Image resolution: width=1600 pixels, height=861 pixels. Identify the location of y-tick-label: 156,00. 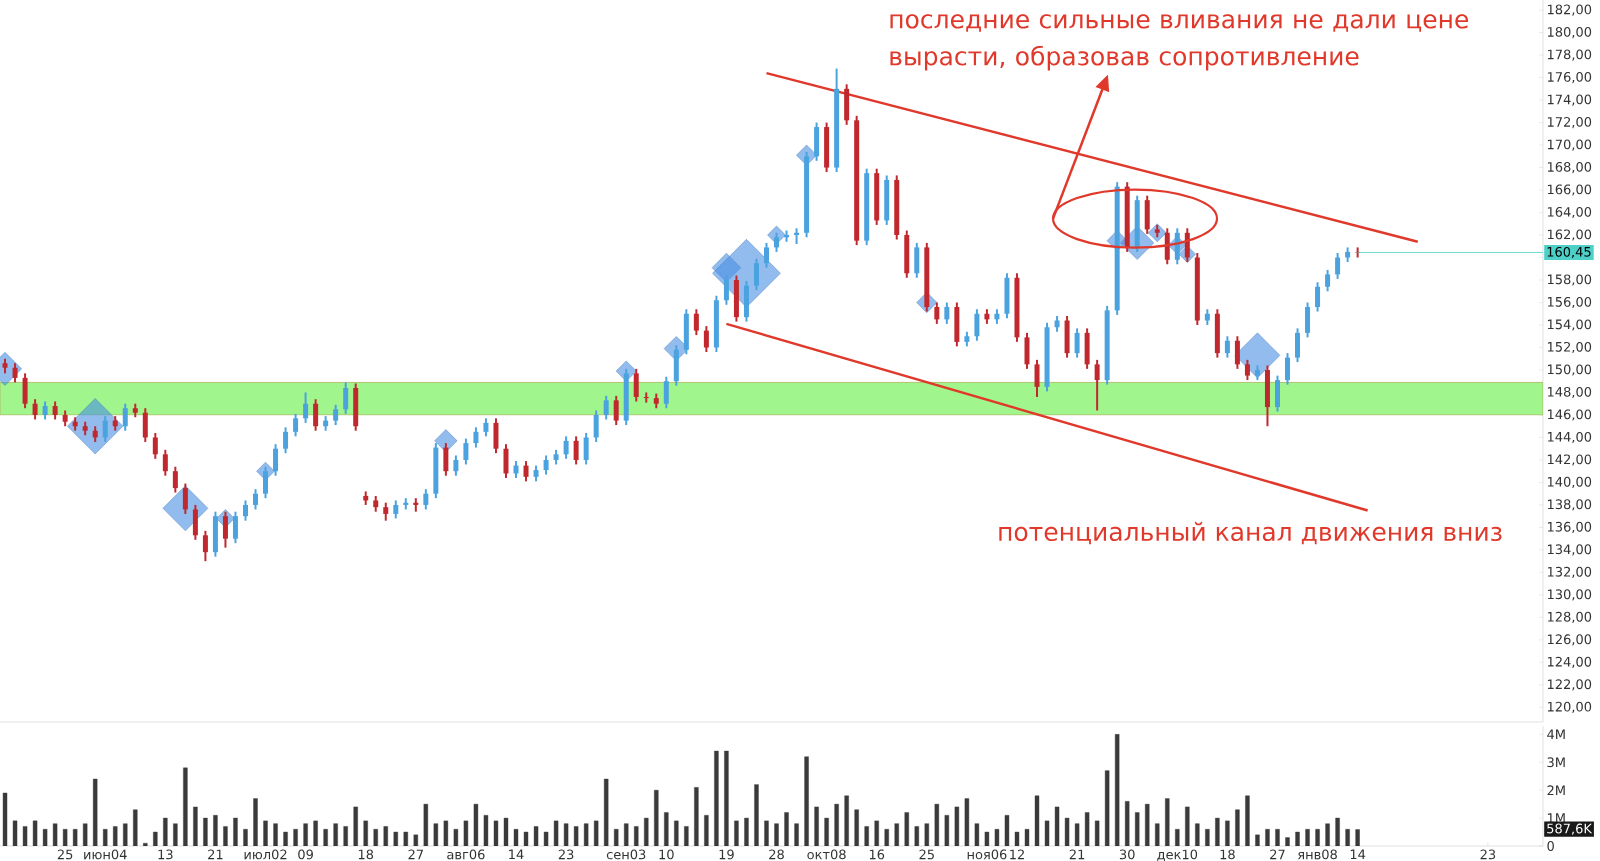
(1569, 302).